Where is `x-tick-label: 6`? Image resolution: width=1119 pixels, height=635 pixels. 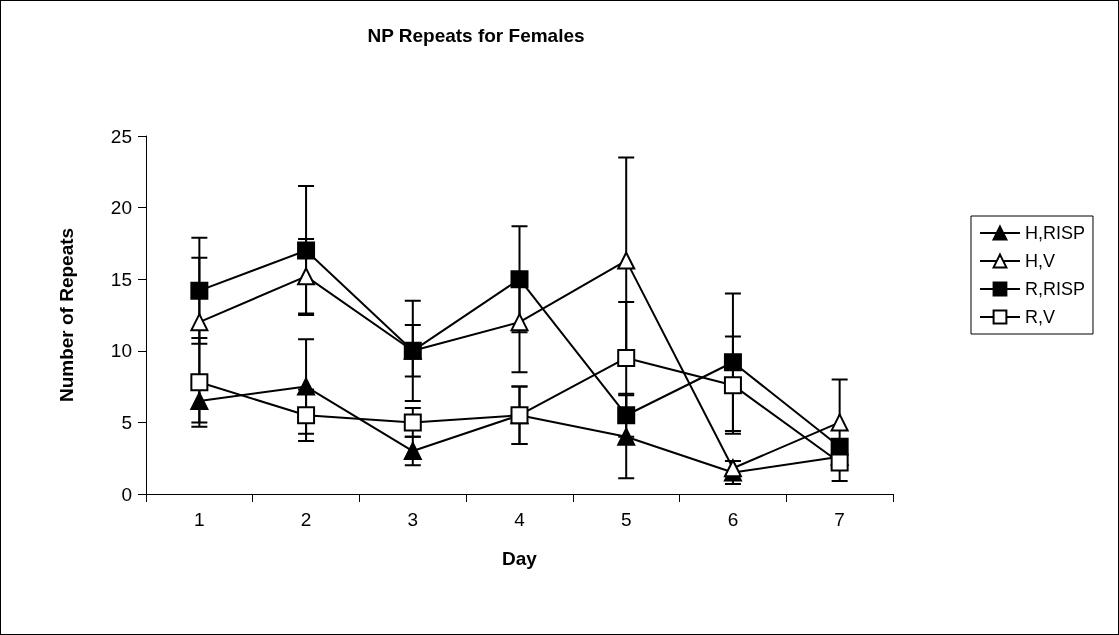 x-tick-label: 6 is located at coordinates (733, 519).